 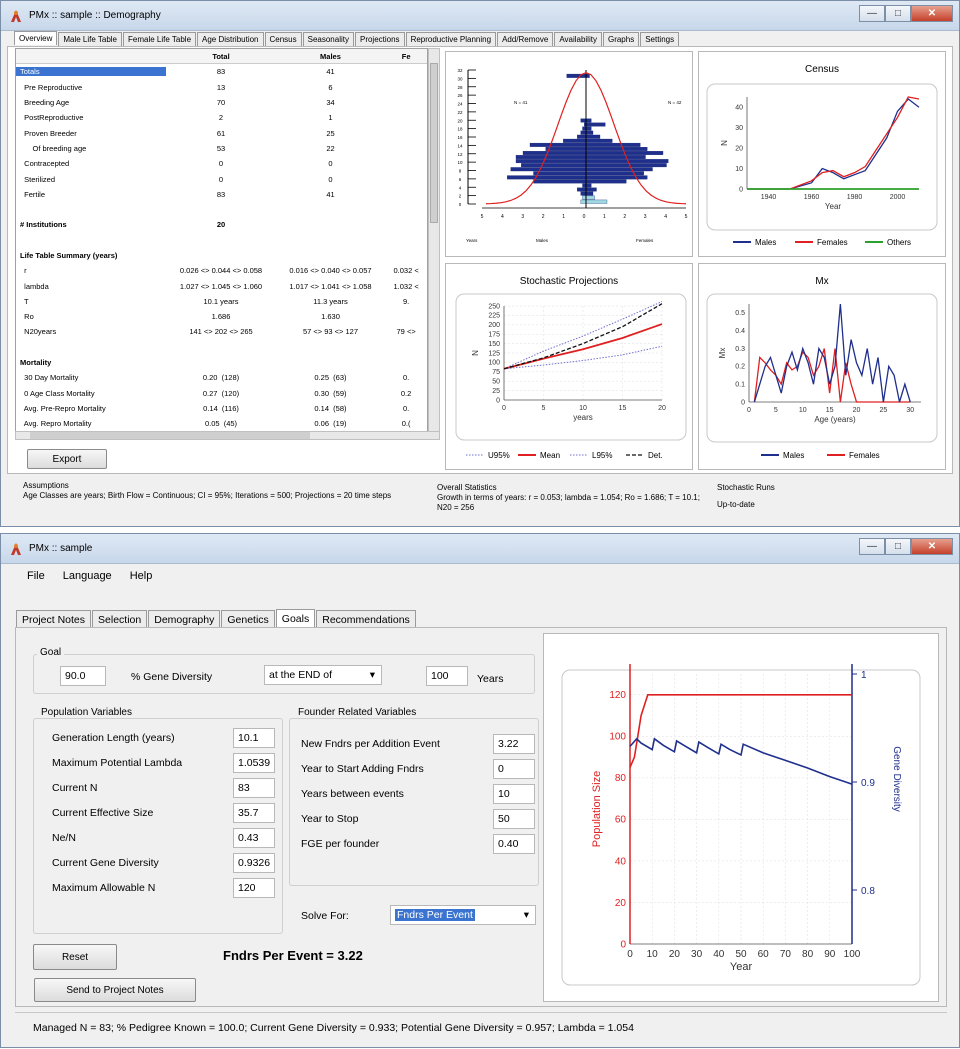 I want to click on y-axis-label: N, so click(x=724, y=143).